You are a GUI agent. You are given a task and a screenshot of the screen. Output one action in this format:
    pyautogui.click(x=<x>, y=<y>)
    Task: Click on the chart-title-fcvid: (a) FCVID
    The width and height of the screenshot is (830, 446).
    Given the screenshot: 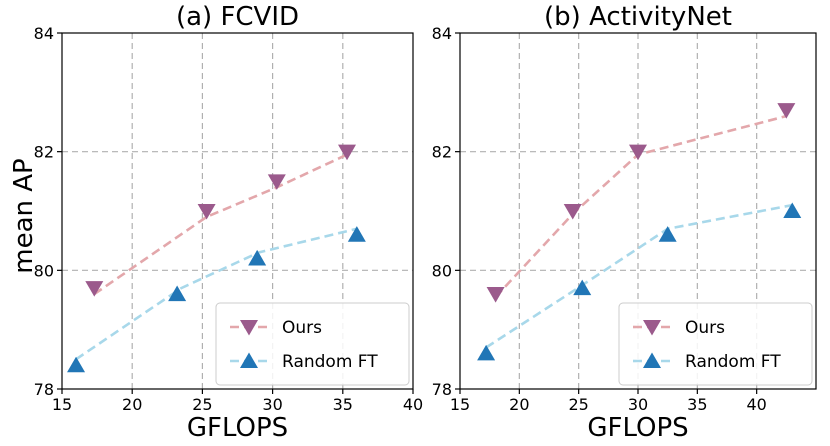 What is the action you would take?
    pyautogui.click(x=237, y=17)
    